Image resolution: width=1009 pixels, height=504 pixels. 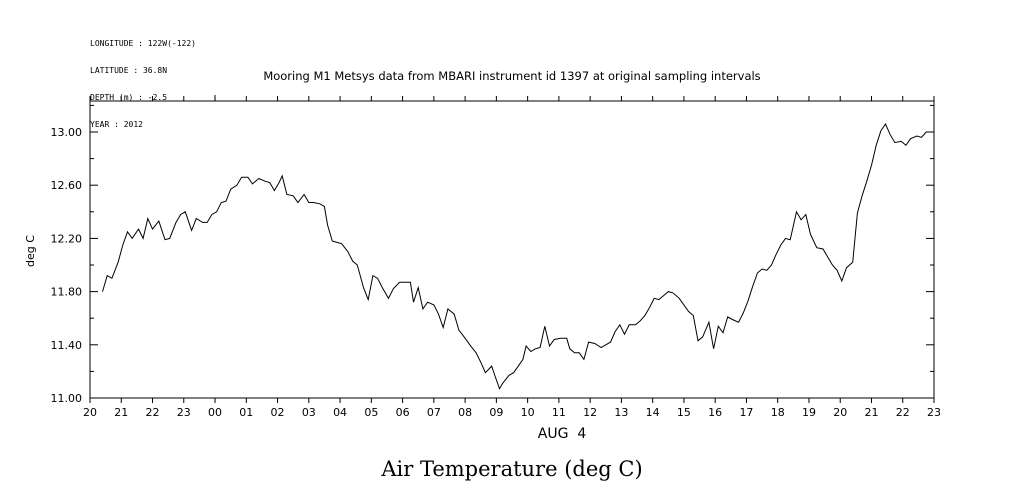 What do you see at coordinates (67, 398) in the screenshot?
I see `y-tick-label: 11.00` at bounding box center [67, 398].